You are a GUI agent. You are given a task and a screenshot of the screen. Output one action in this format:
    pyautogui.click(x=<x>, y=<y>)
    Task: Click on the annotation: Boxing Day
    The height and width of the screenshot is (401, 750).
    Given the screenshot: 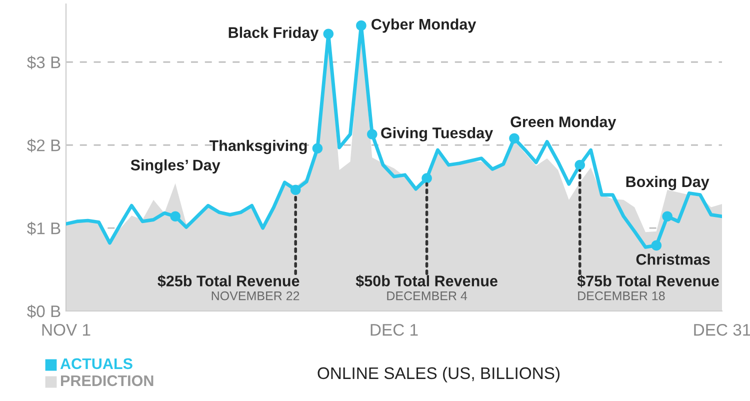 What is the action you would take?
    pyautogui.click(x=668, y=183)
    